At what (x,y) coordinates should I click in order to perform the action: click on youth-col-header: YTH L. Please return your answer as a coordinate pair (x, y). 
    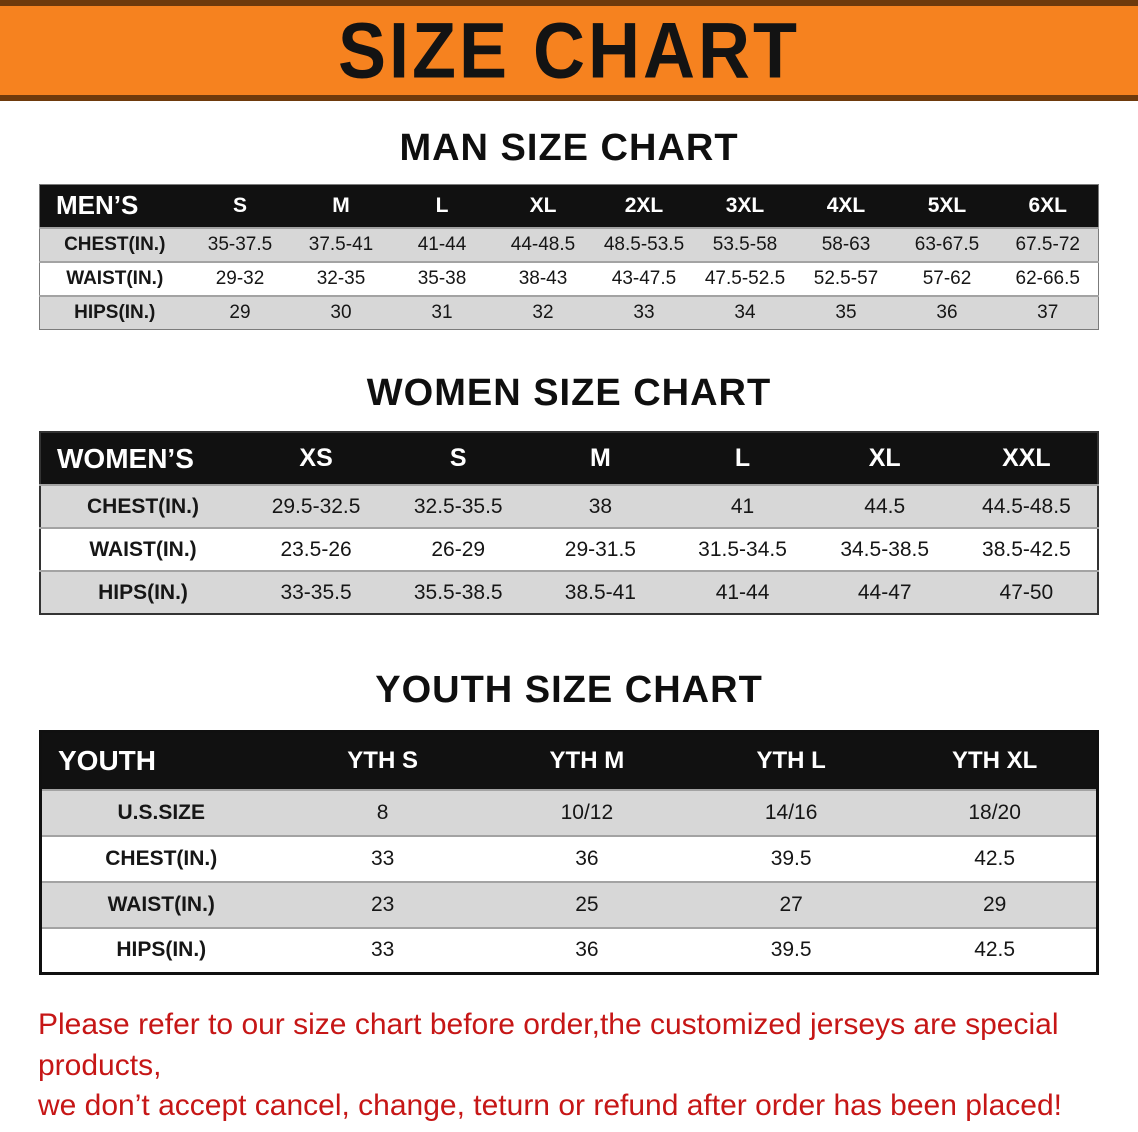
    Looking at the image, I should click on (791, 760).